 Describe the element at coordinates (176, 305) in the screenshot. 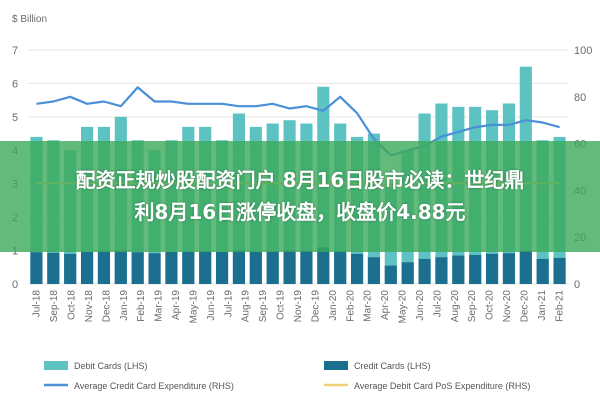

I see `x-tick-label: Apr-19` at that location.